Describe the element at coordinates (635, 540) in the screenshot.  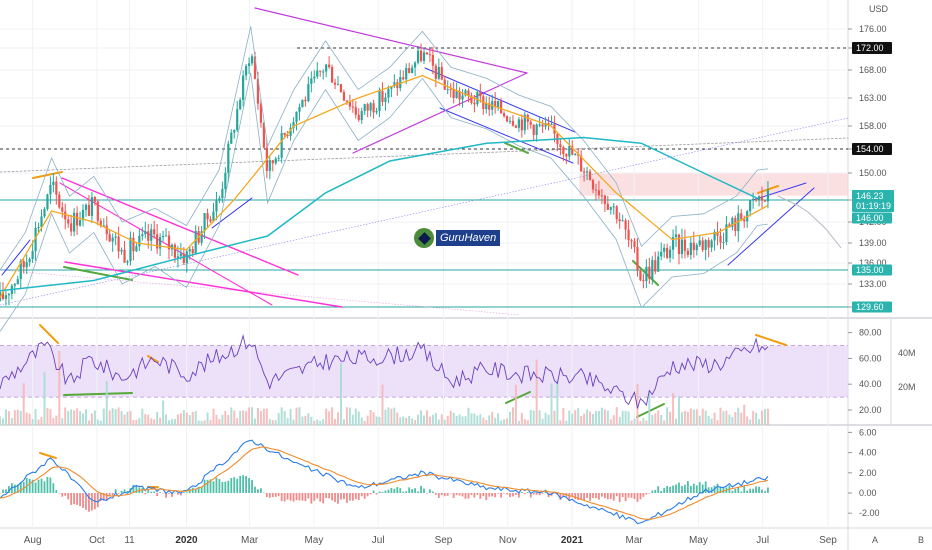
I see `time-tick-label: Mar` at that location.